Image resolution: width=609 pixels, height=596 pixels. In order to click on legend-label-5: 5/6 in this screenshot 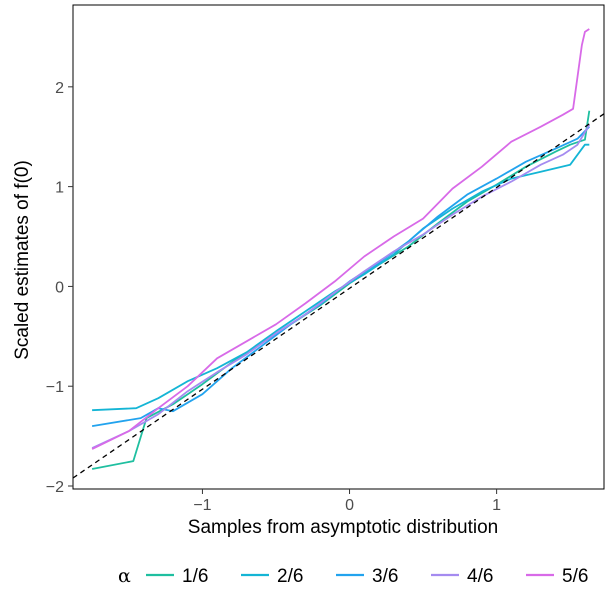, I will do `click(575, 576)`.